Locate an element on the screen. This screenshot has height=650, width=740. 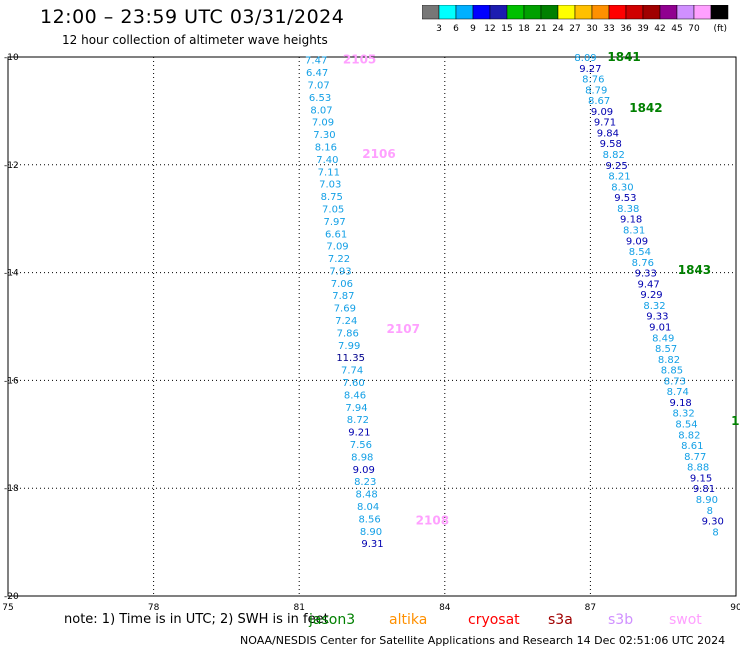
wave-height-point: 8.07 is located at coordinates (321, 110).